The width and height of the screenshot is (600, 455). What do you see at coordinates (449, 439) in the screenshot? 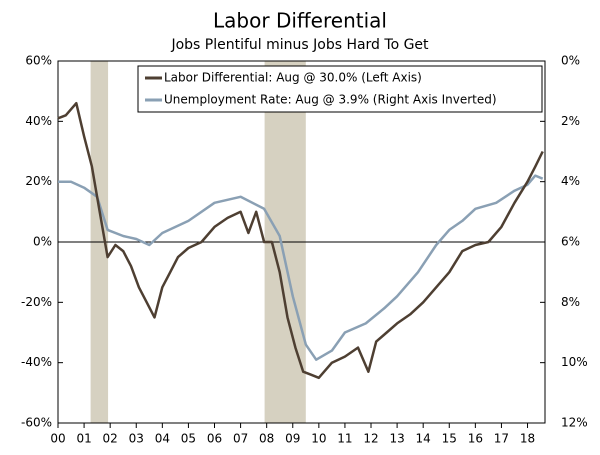
I see `x-tick-label: 15` at bounding box center [449, 439].